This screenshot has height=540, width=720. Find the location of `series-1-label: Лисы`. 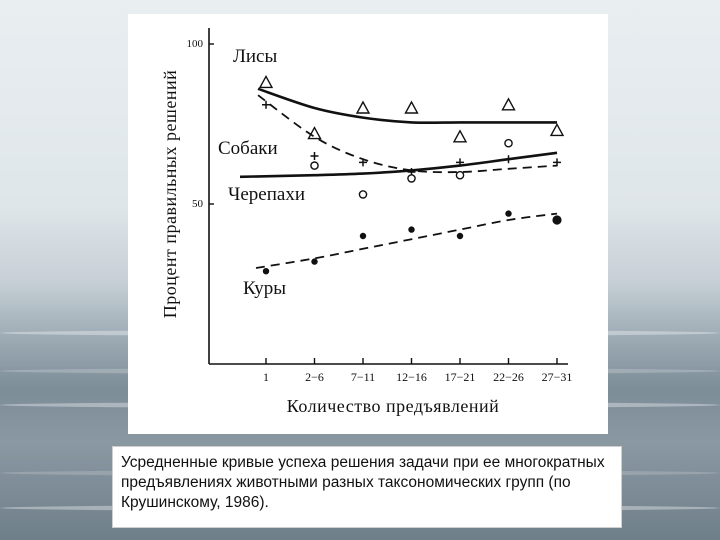

series-1-label: Лисы is located at coordinates (255, 56).